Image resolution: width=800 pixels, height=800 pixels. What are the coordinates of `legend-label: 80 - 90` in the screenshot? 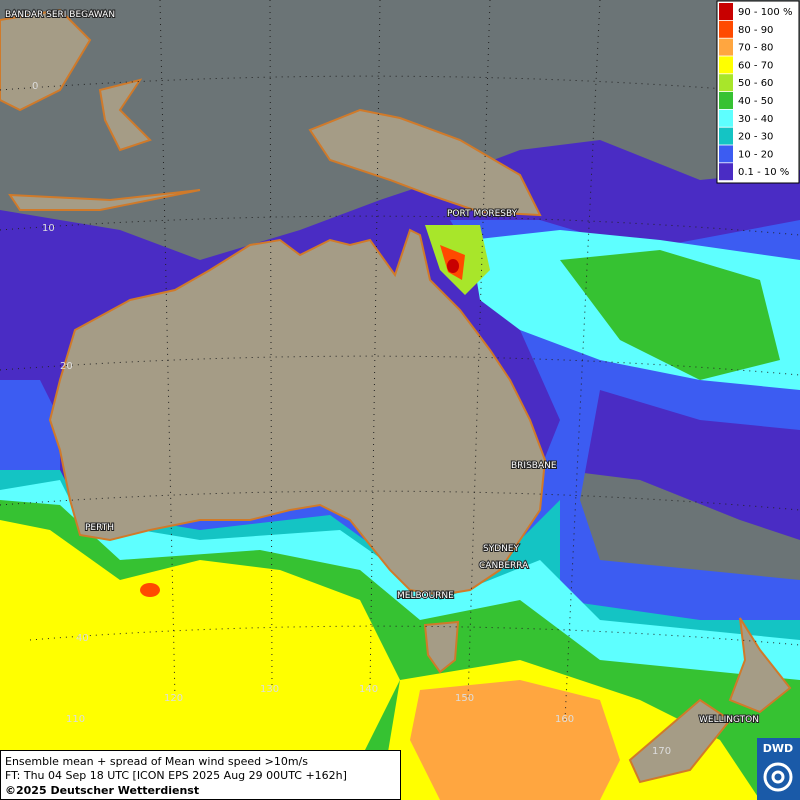 It's located at (755, 30).